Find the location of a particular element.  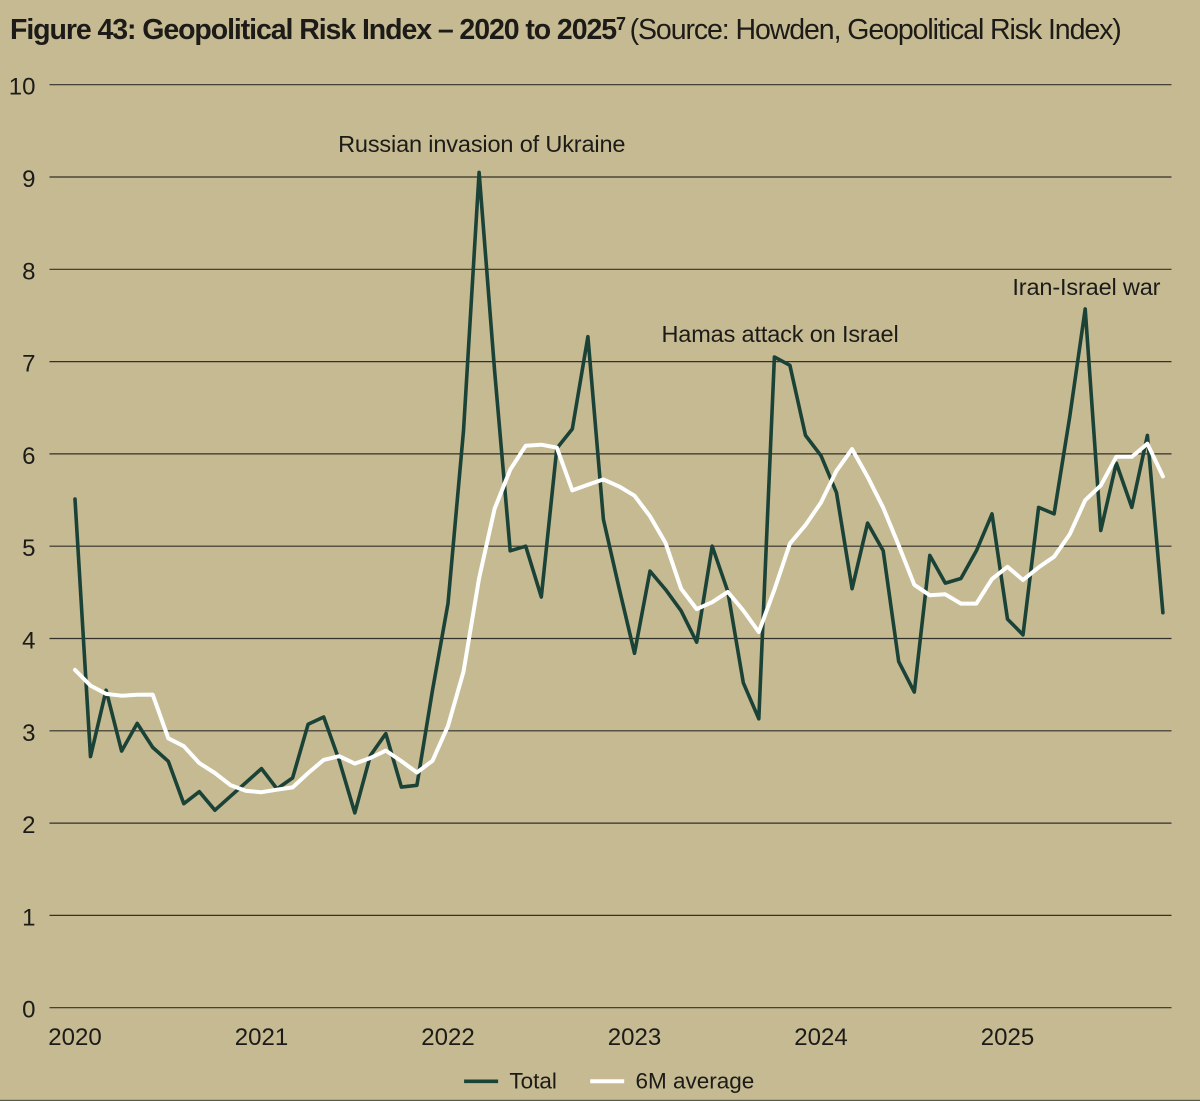

svg-text: Total is located at coordinates (533, 1081).